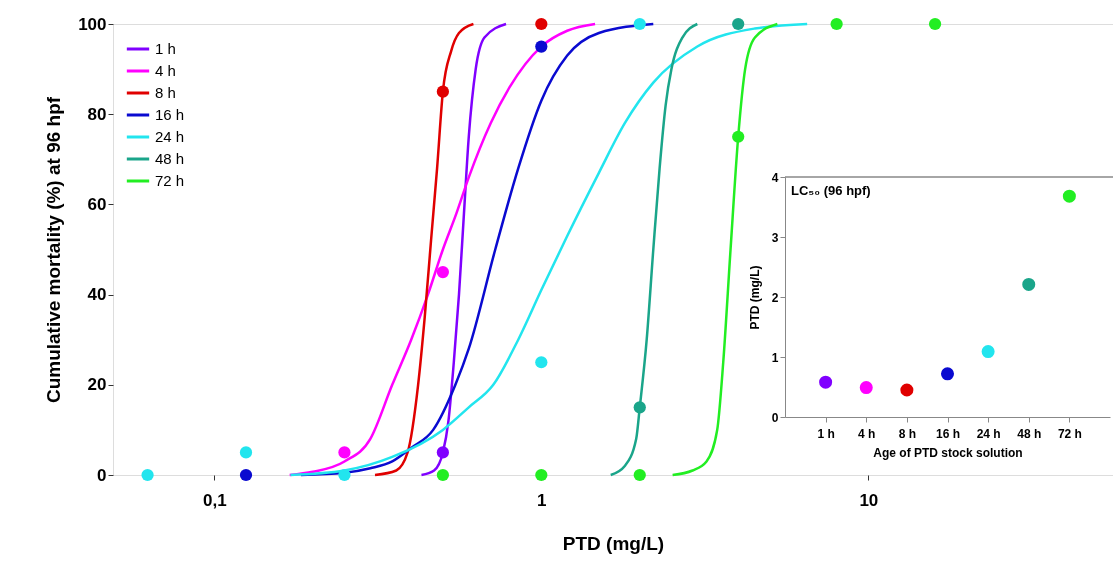 This screenshot has width=1113, height=569. I want to click on y-tick-label: 2, so click(775, 297).